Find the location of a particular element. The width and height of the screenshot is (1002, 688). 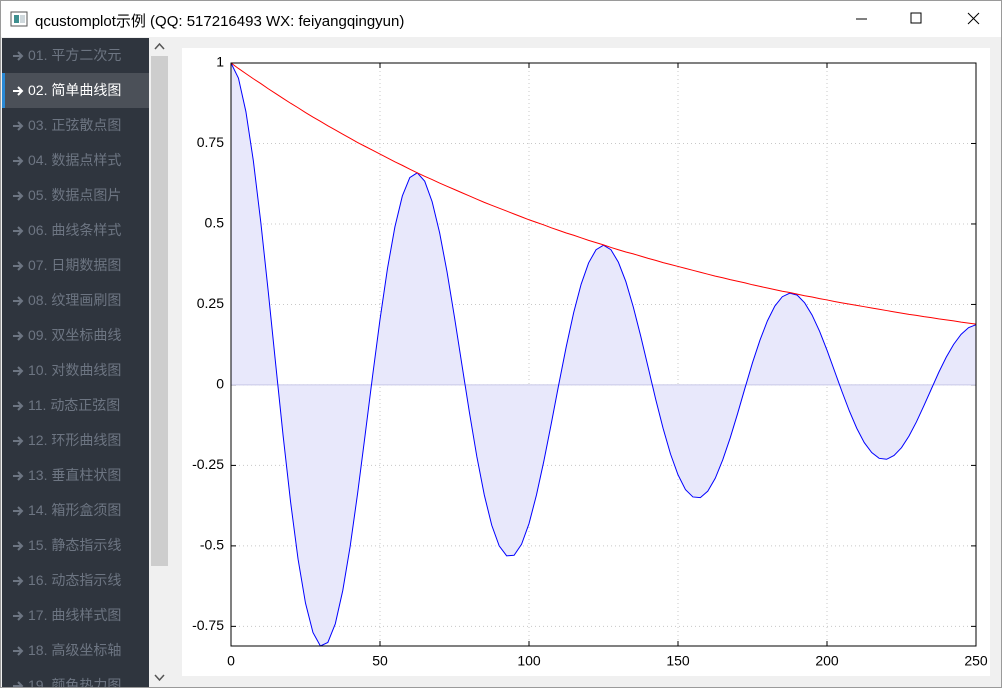

nav-label: 16. 动态指示线 is located at coordinates (75, 580).